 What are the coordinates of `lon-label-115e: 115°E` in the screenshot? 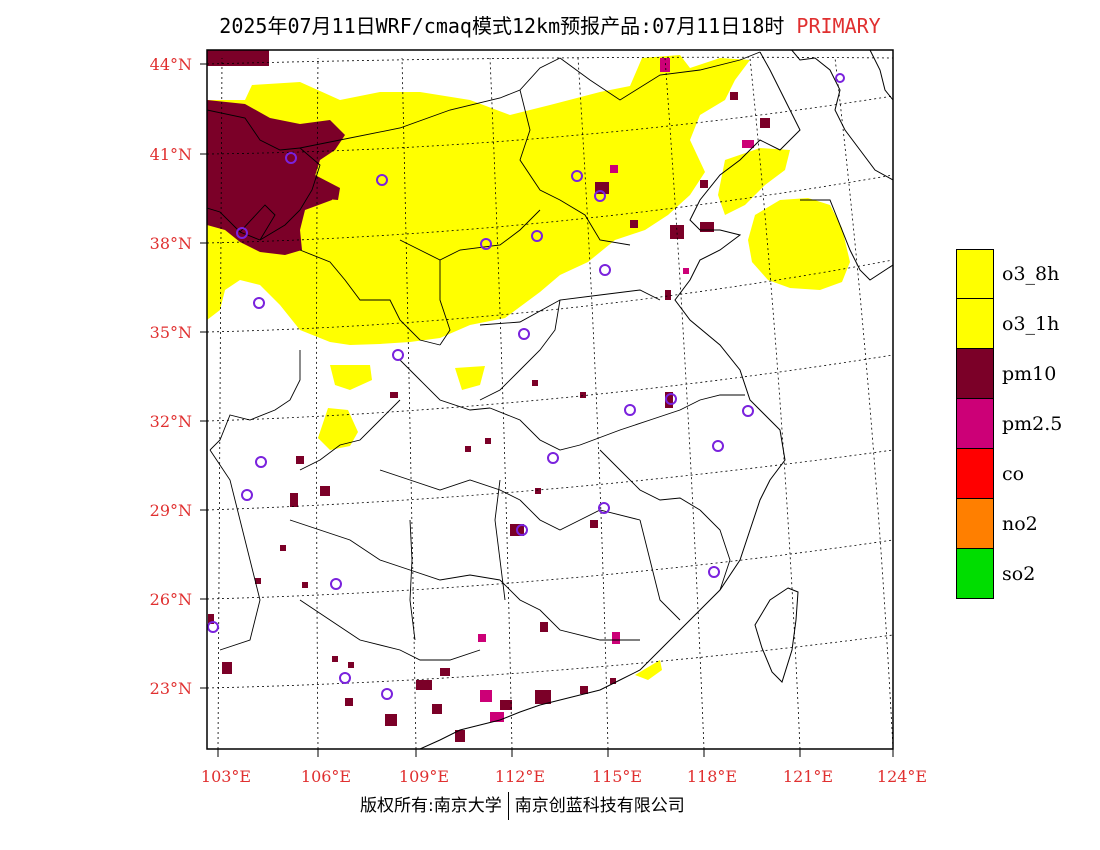 It's located at (617, 776).